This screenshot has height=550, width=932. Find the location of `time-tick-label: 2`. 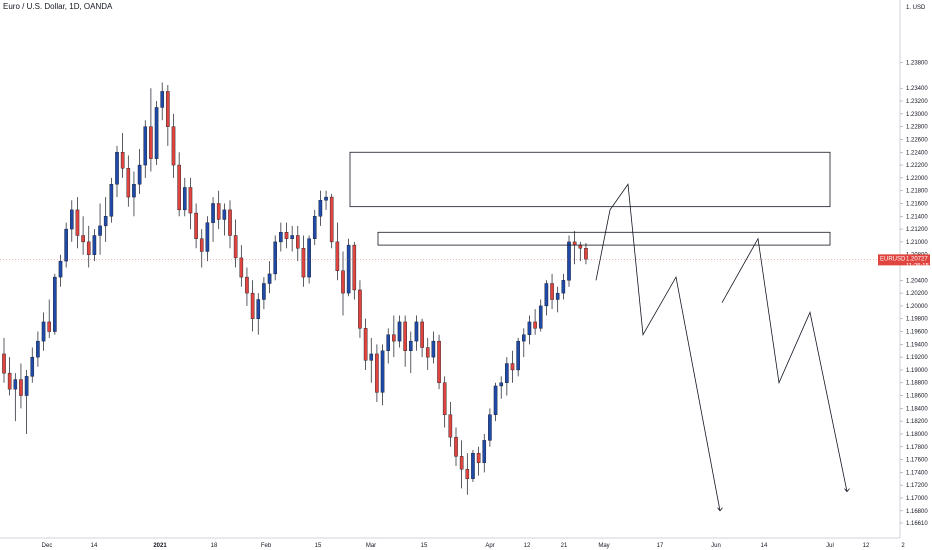

time-tick-label: 2 is located at coordinates (903, 546).